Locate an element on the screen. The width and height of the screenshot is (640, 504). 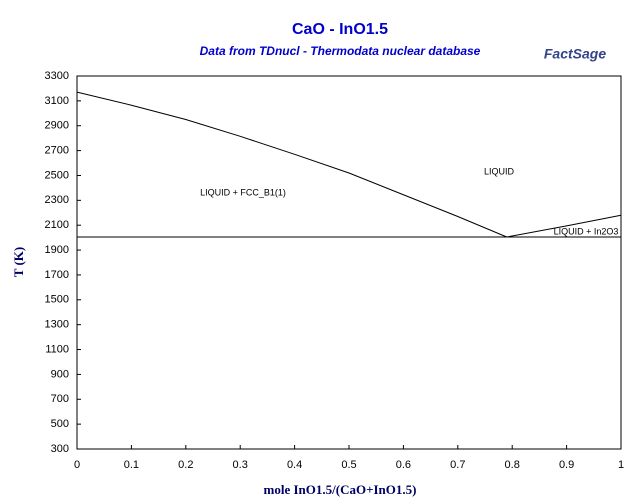
x-tick-label: 0.1 is located at coordinates (131, 465).